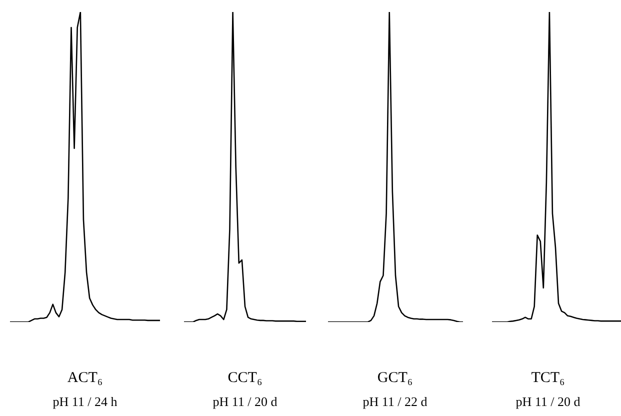 This screenshot has height=416, width=621. What do you see at coordinates (245, 378) in the screenshot?
I see `x-axis-title: CCT₆` at bounding box center [245, 378].